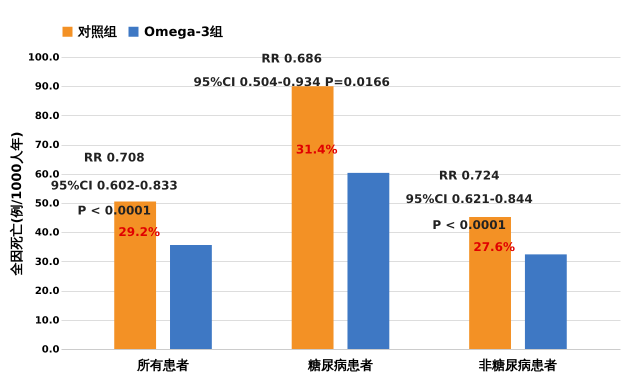  Describe the element at coordinates (47, 204) in the screenshot. I see `y-tick-label: 50.0` at that location.